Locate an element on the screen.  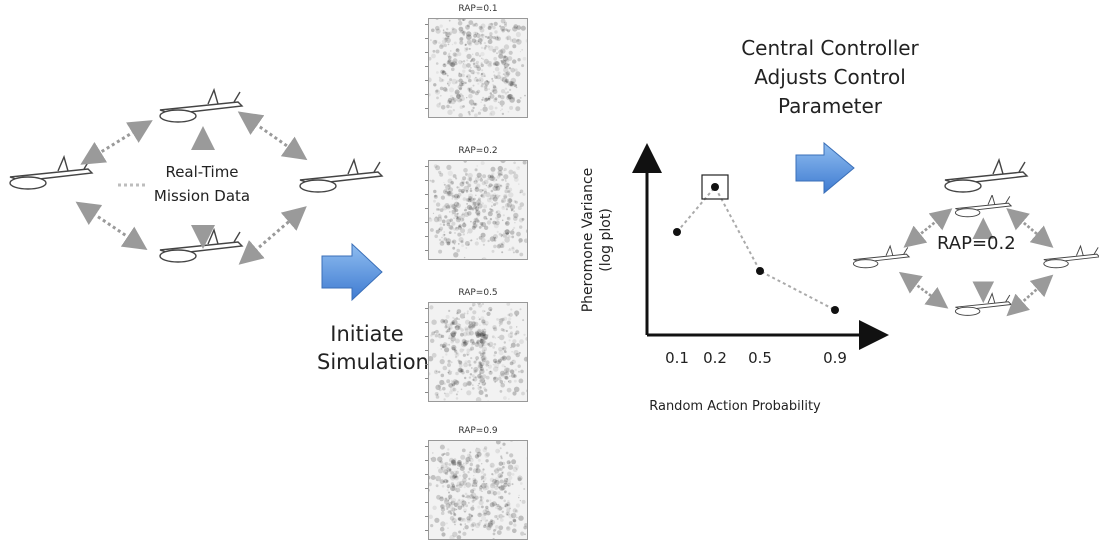
x-tick-label: 0.9 is located at coordinates (835, 358).